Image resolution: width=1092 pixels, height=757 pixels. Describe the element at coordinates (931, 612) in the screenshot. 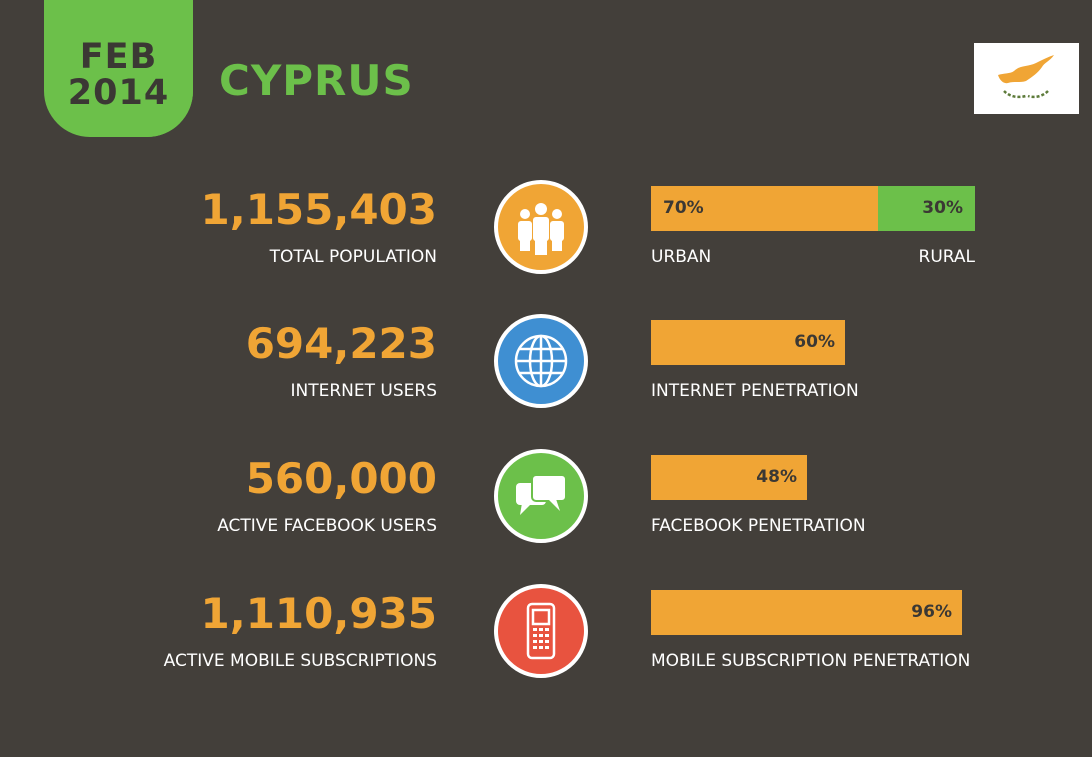

I see `mobile-pct: 96%` at that location.